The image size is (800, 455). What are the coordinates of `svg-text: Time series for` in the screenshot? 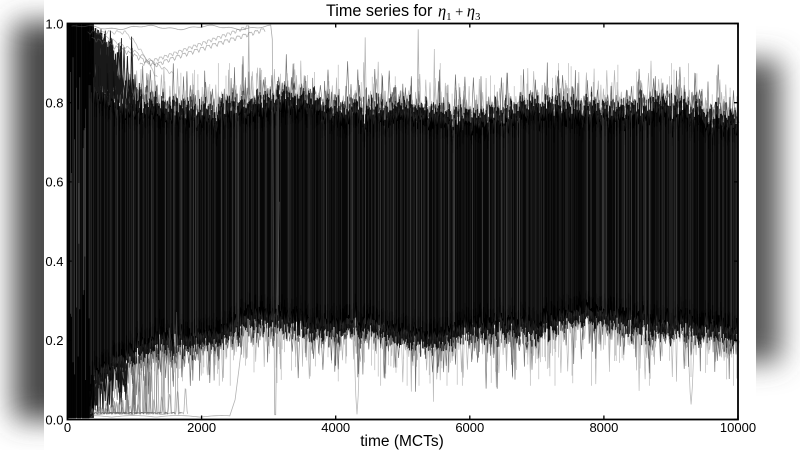 It's located at (379, 11).